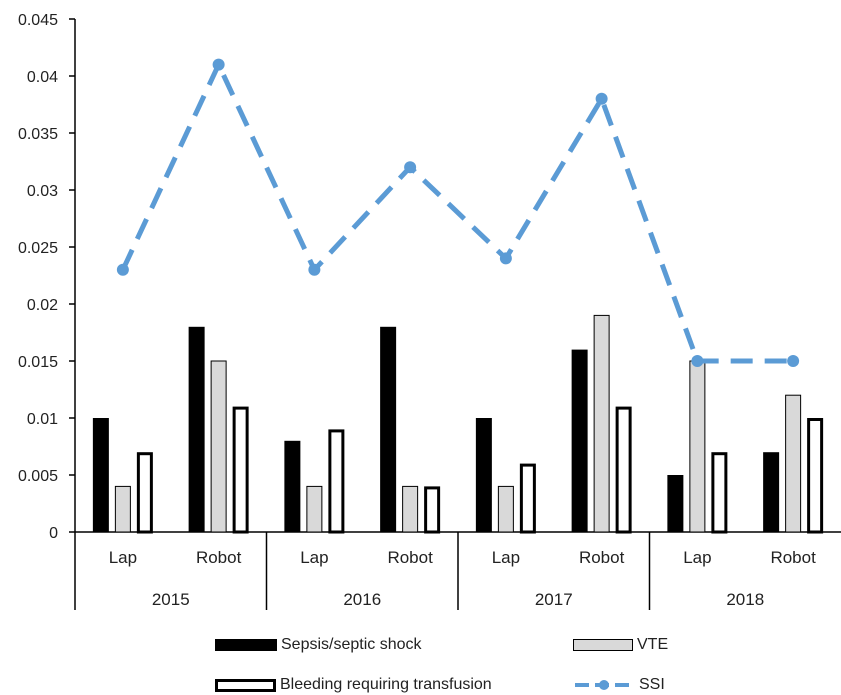  What do you see at coordinates (38, 476) in the screenshot?
I see `y-tick-label: 0.005` at bounding box center [38, 476].